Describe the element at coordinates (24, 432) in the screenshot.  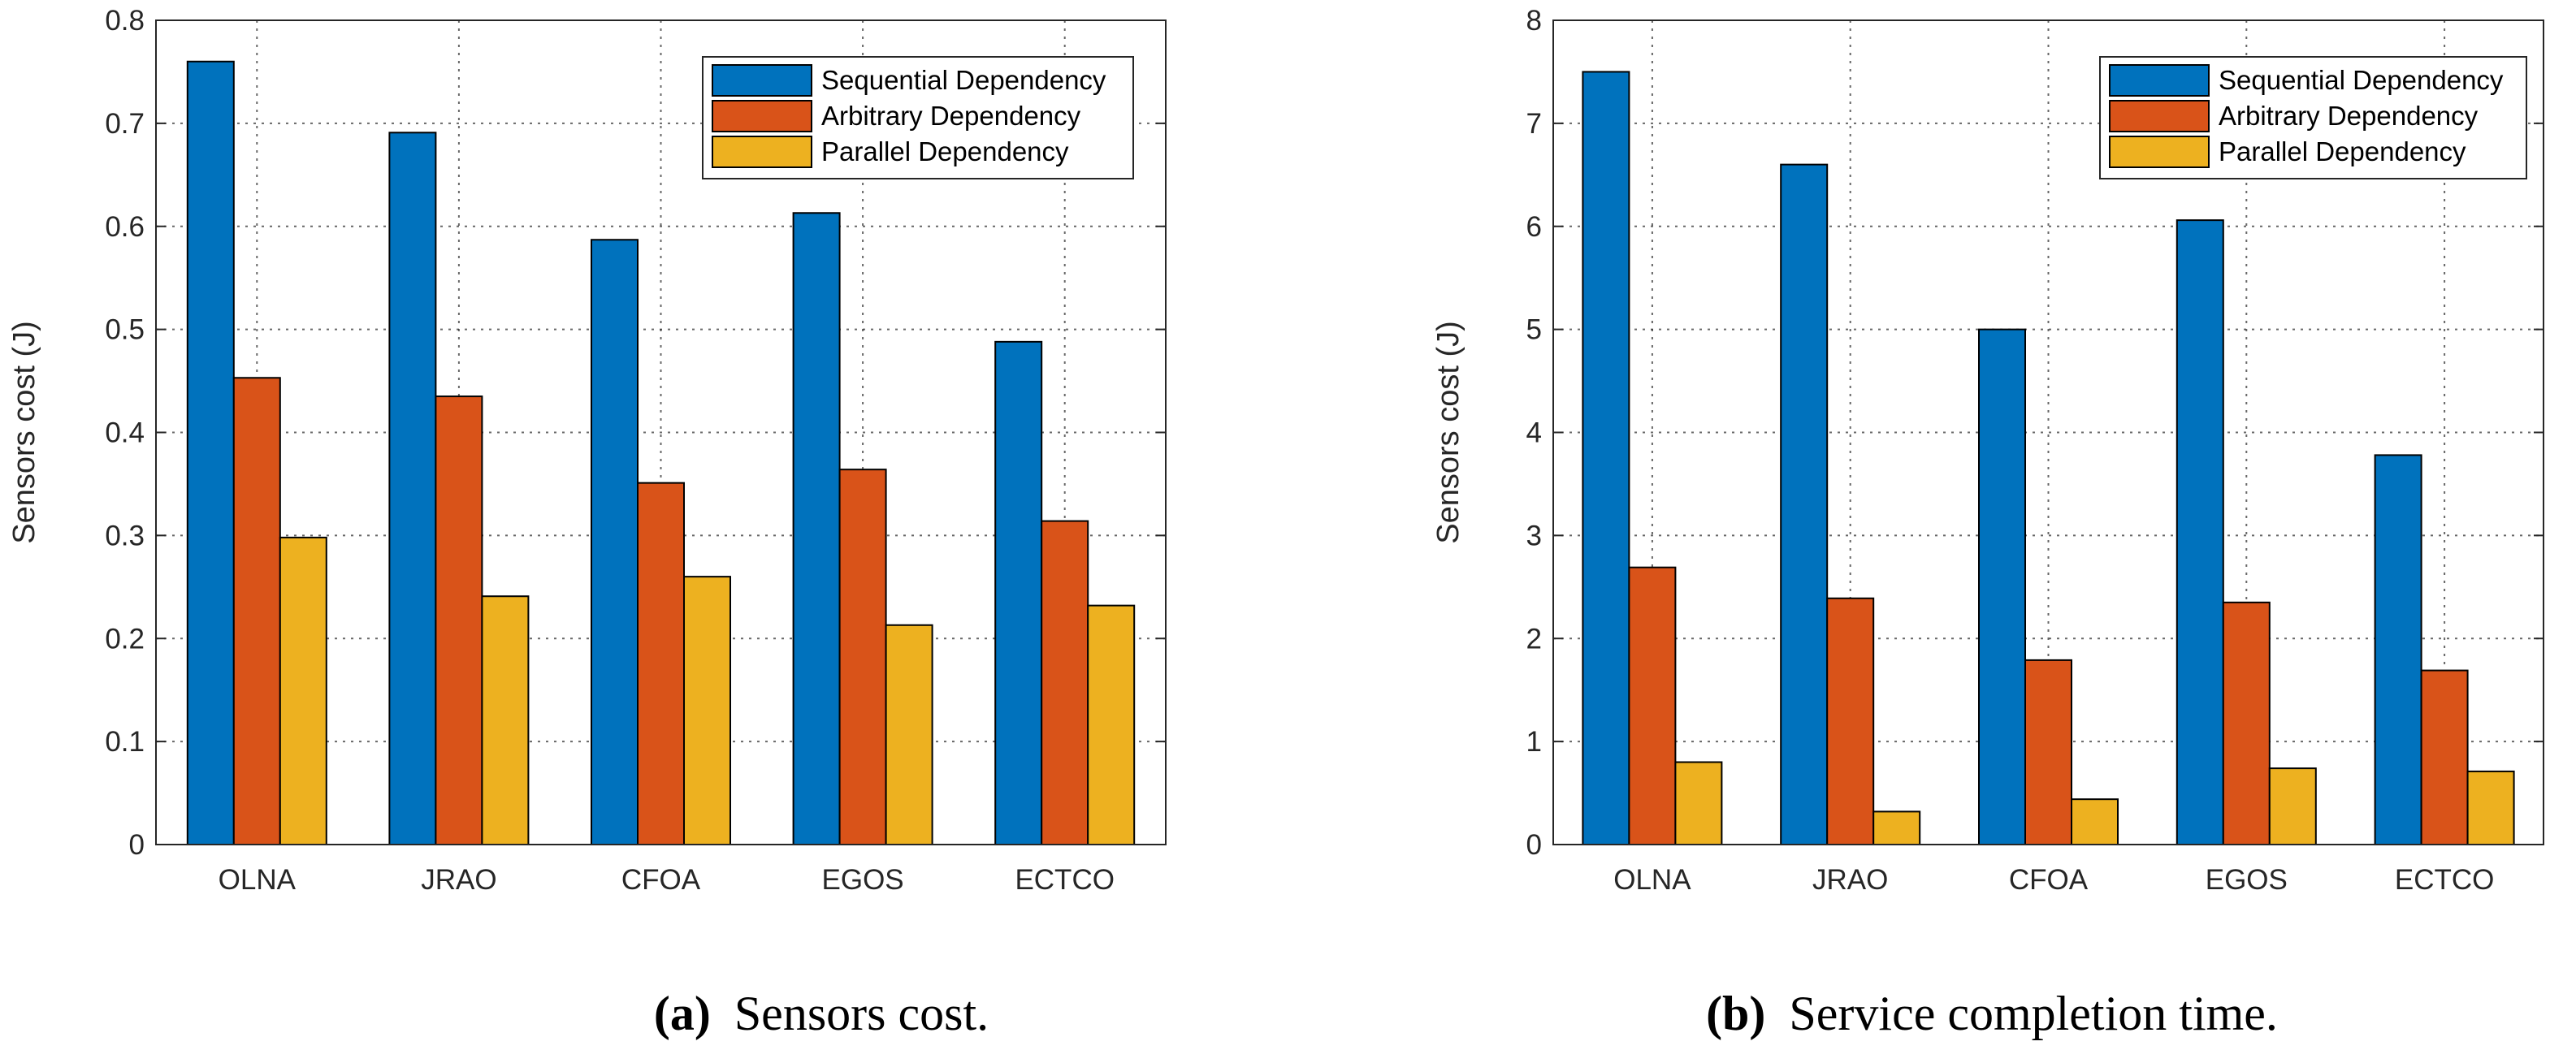
I see `panel-a-y-axis-label: Sensors cost (J)` at that location.